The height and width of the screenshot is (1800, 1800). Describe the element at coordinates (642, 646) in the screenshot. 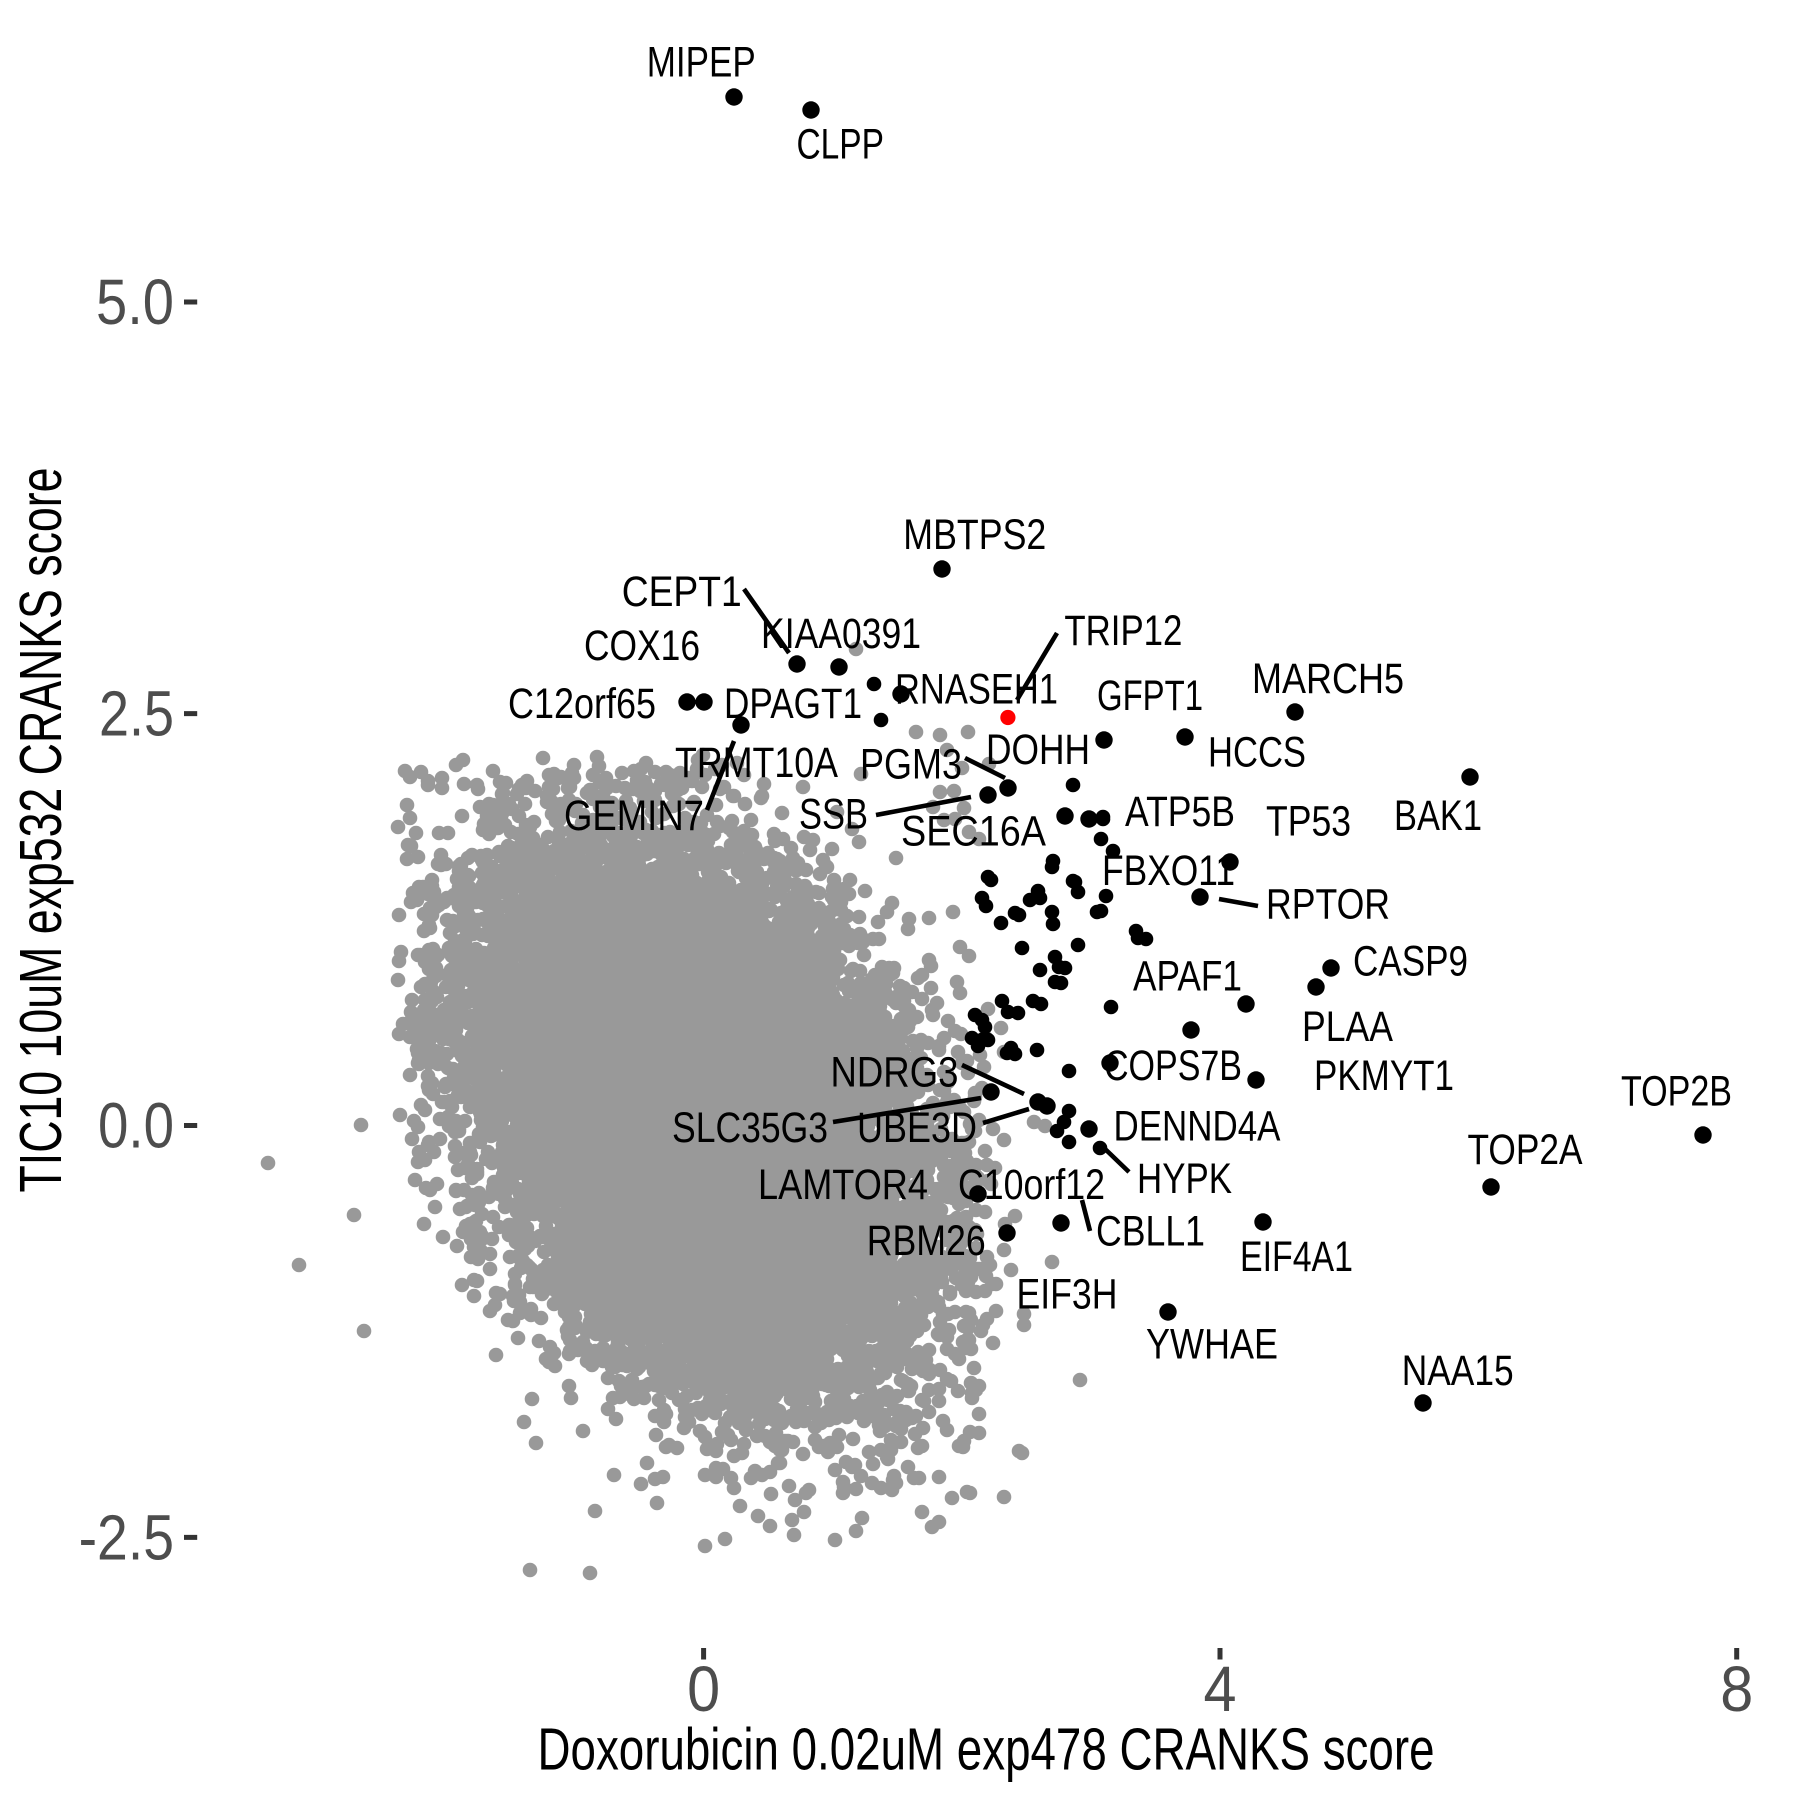

I see `svg-text: COX16` at that location.